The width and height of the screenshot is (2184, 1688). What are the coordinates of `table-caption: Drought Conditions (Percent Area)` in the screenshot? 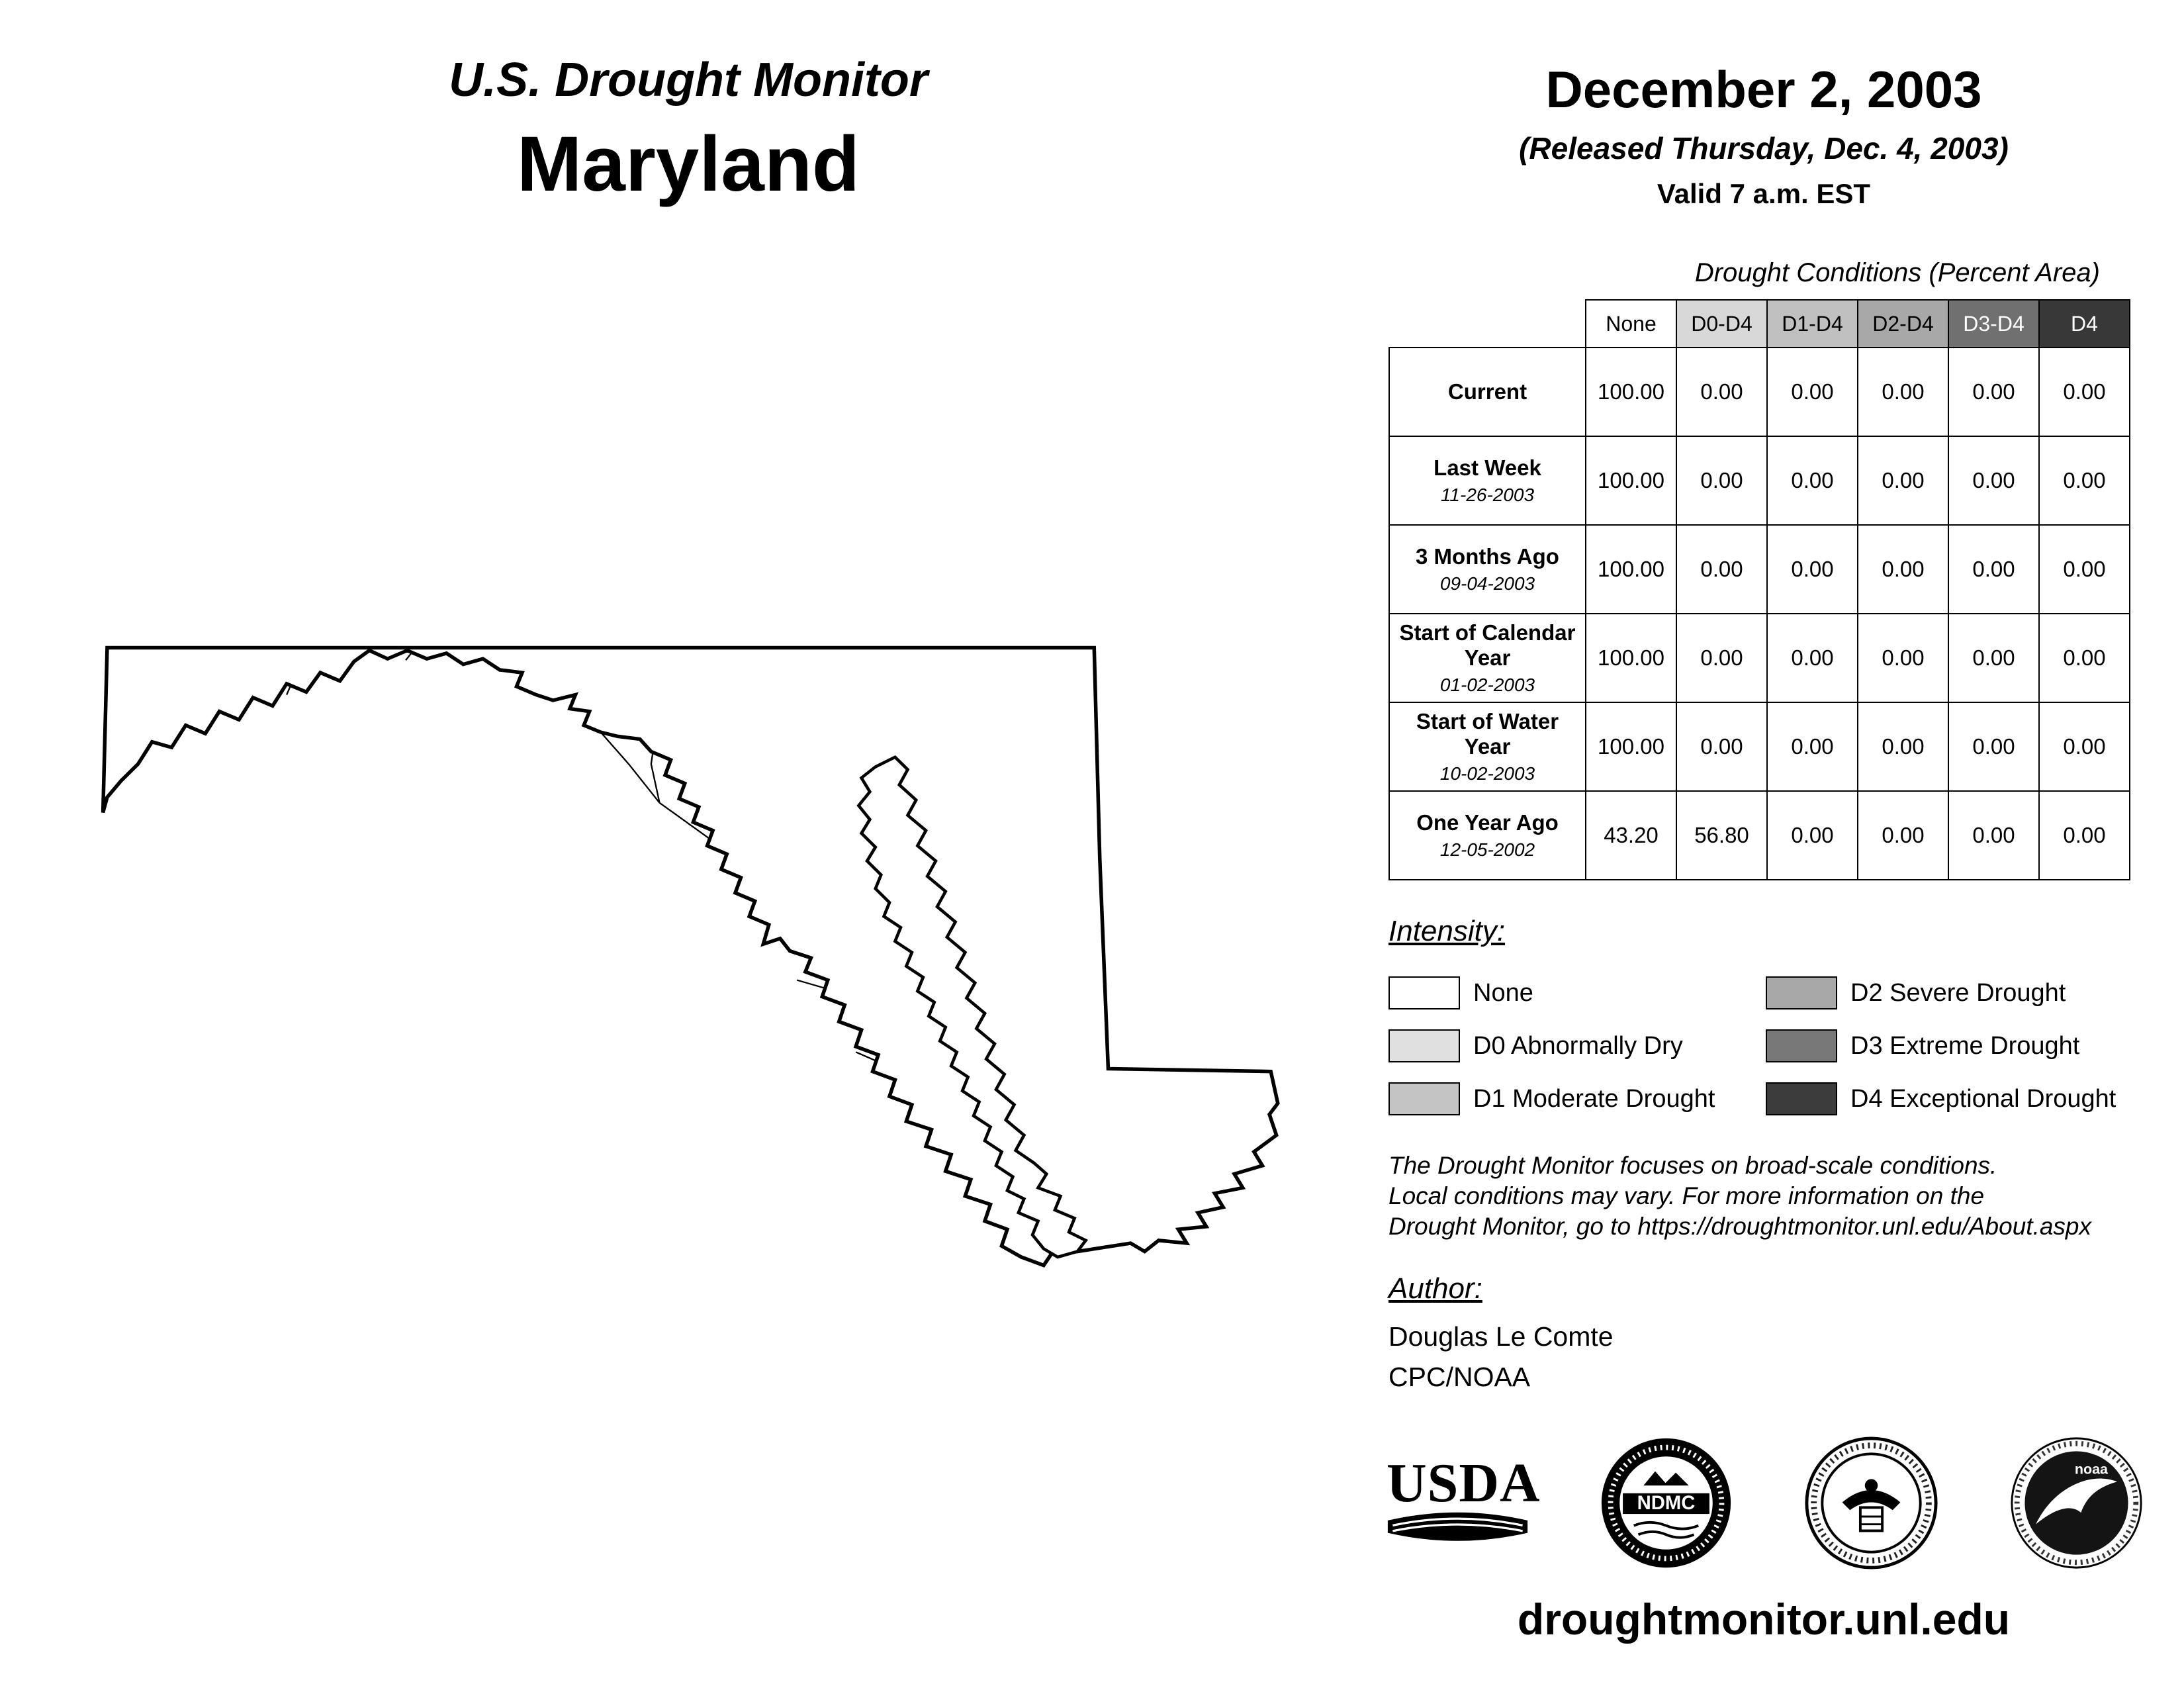 It's located at (1897, 272).